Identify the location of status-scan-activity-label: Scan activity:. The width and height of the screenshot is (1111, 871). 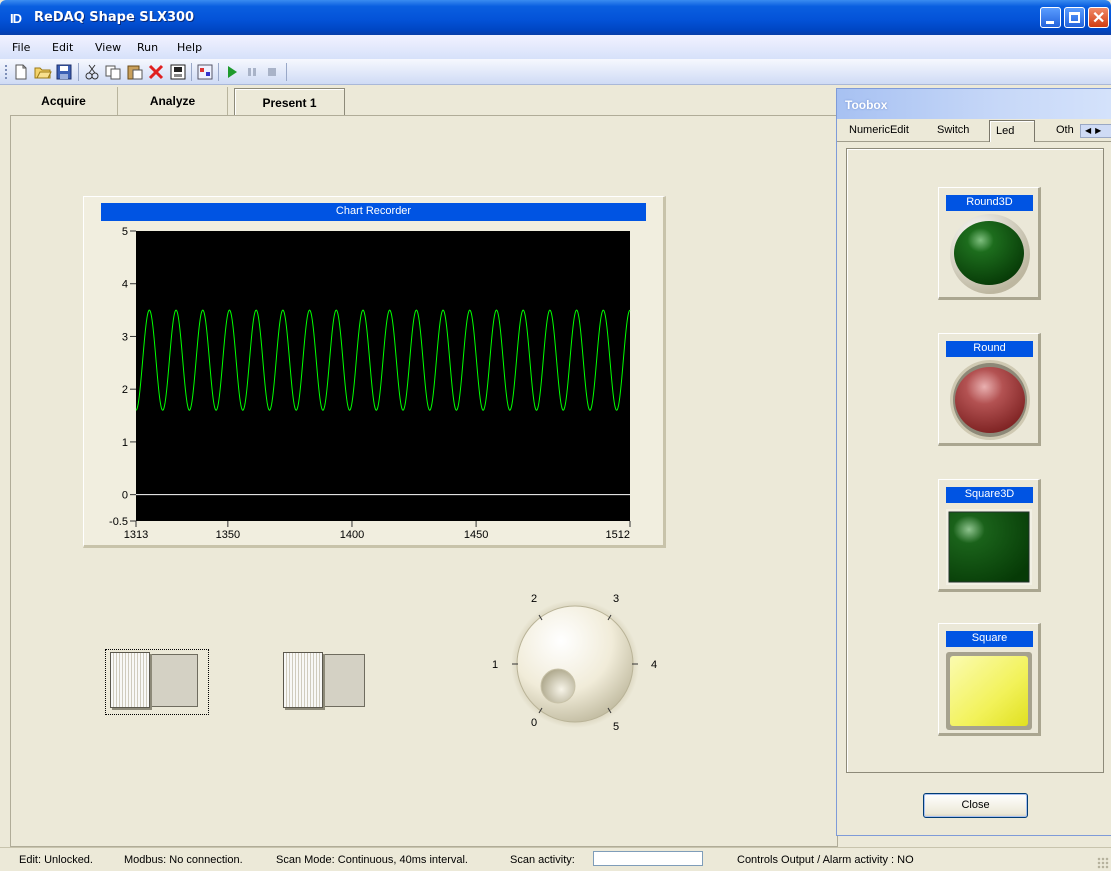
(542, 860).